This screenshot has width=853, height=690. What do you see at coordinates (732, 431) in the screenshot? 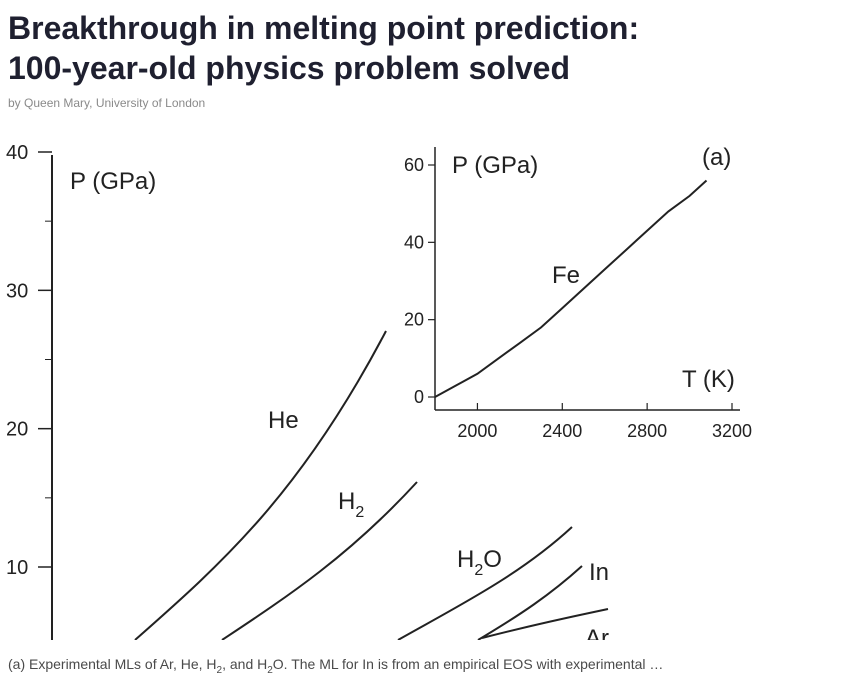
I see `inset-x-tick-label: 3200` at bounding box center [732, 431].